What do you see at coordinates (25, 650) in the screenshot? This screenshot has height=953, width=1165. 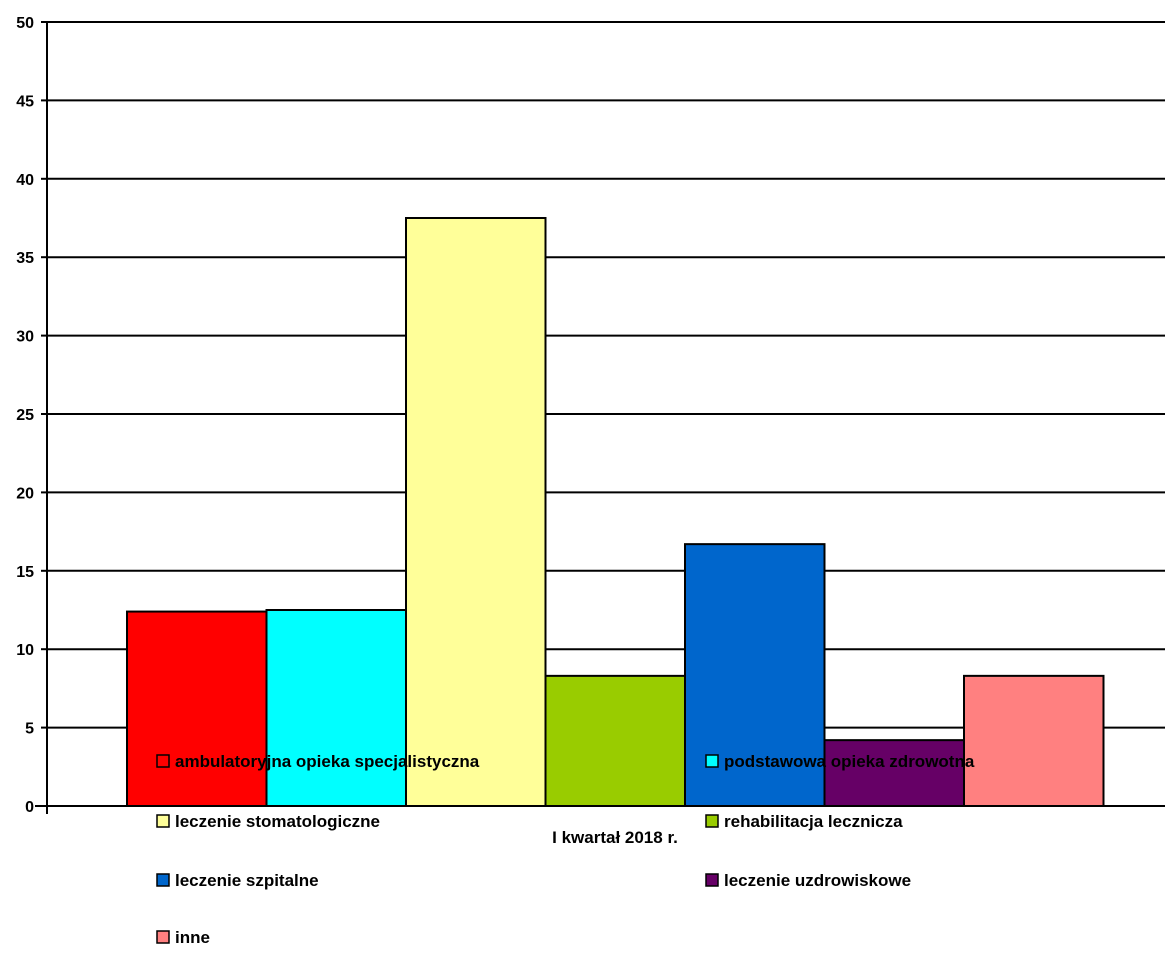 I see `y-tick-label: 10` at bounding box center [25, 650].